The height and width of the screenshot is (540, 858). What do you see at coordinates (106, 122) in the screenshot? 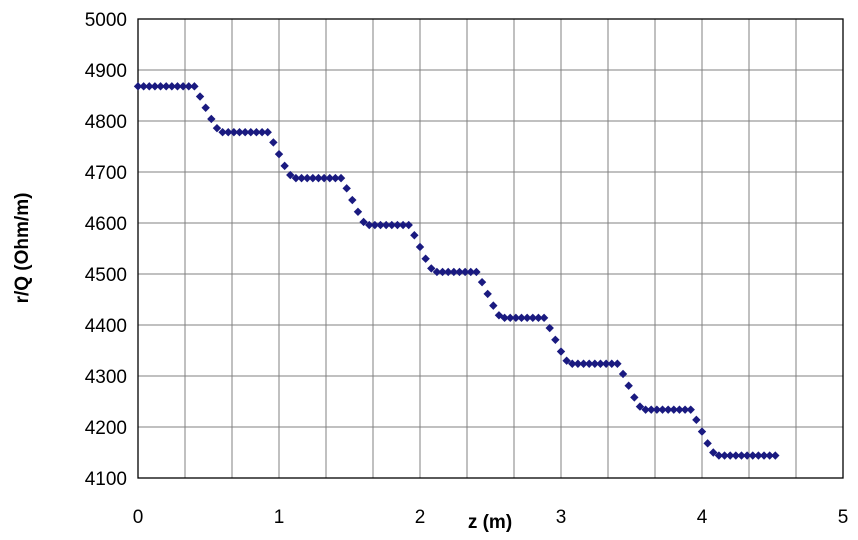
I see `y-tick-label: 4800` at bounding box center [106, 122].